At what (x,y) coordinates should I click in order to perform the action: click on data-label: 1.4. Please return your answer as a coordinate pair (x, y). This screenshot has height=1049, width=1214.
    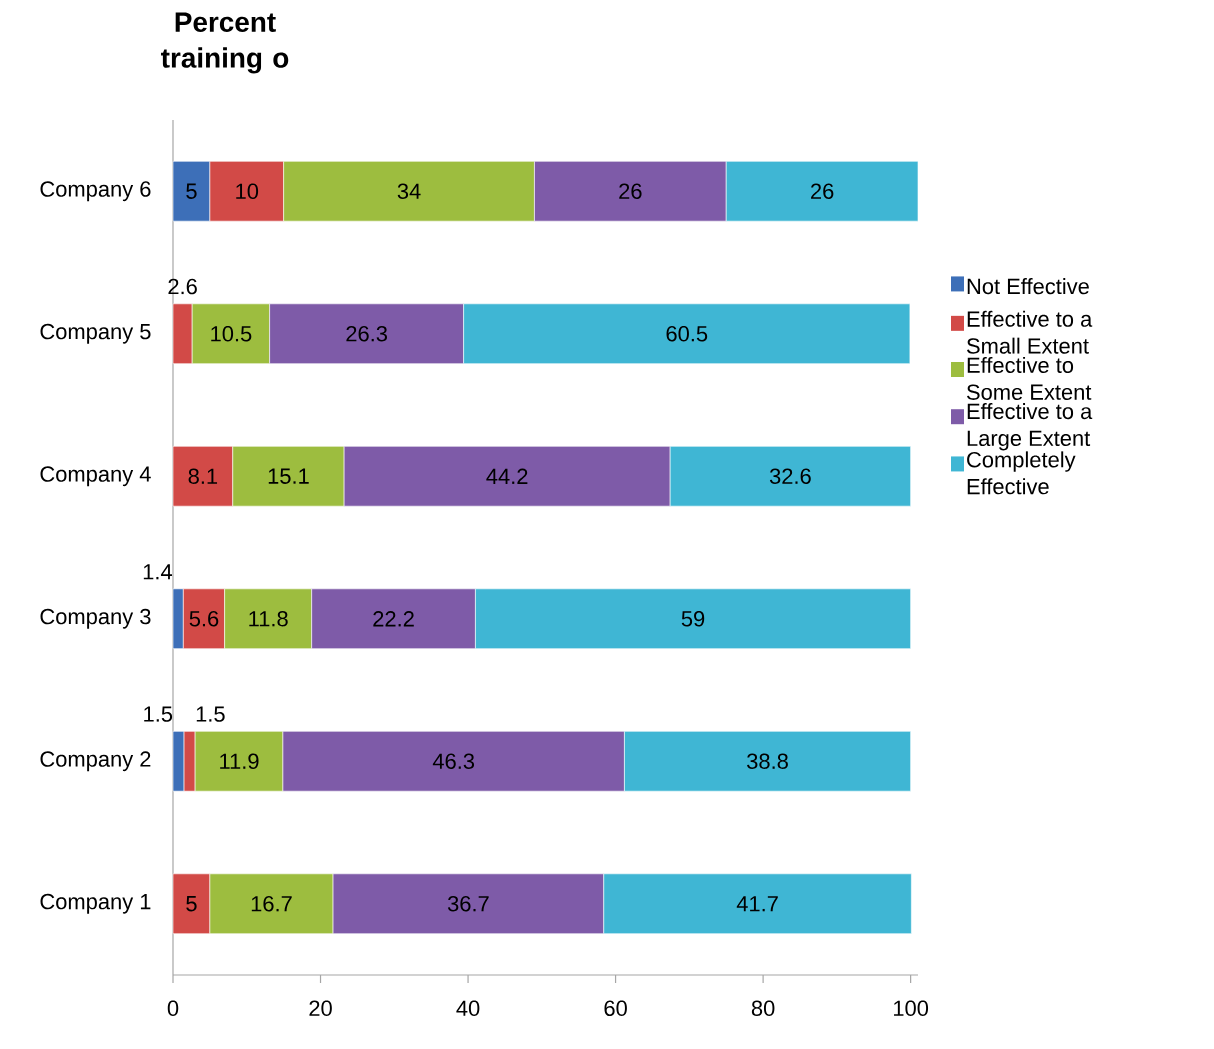
    Looking at the image, I should click on (157, 572).